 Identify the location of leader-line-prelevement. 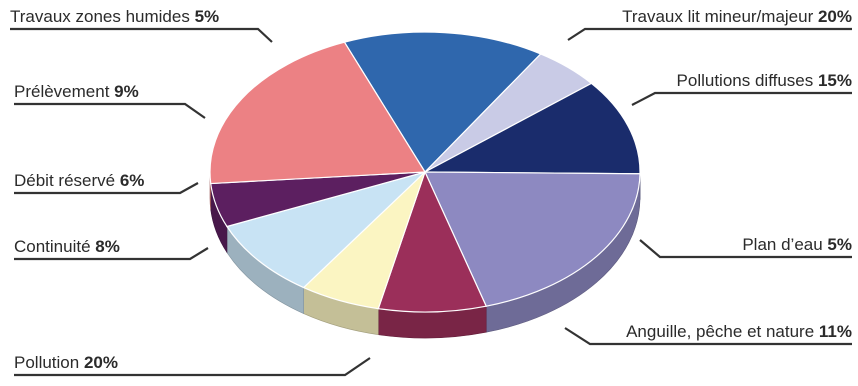
(110, 110).